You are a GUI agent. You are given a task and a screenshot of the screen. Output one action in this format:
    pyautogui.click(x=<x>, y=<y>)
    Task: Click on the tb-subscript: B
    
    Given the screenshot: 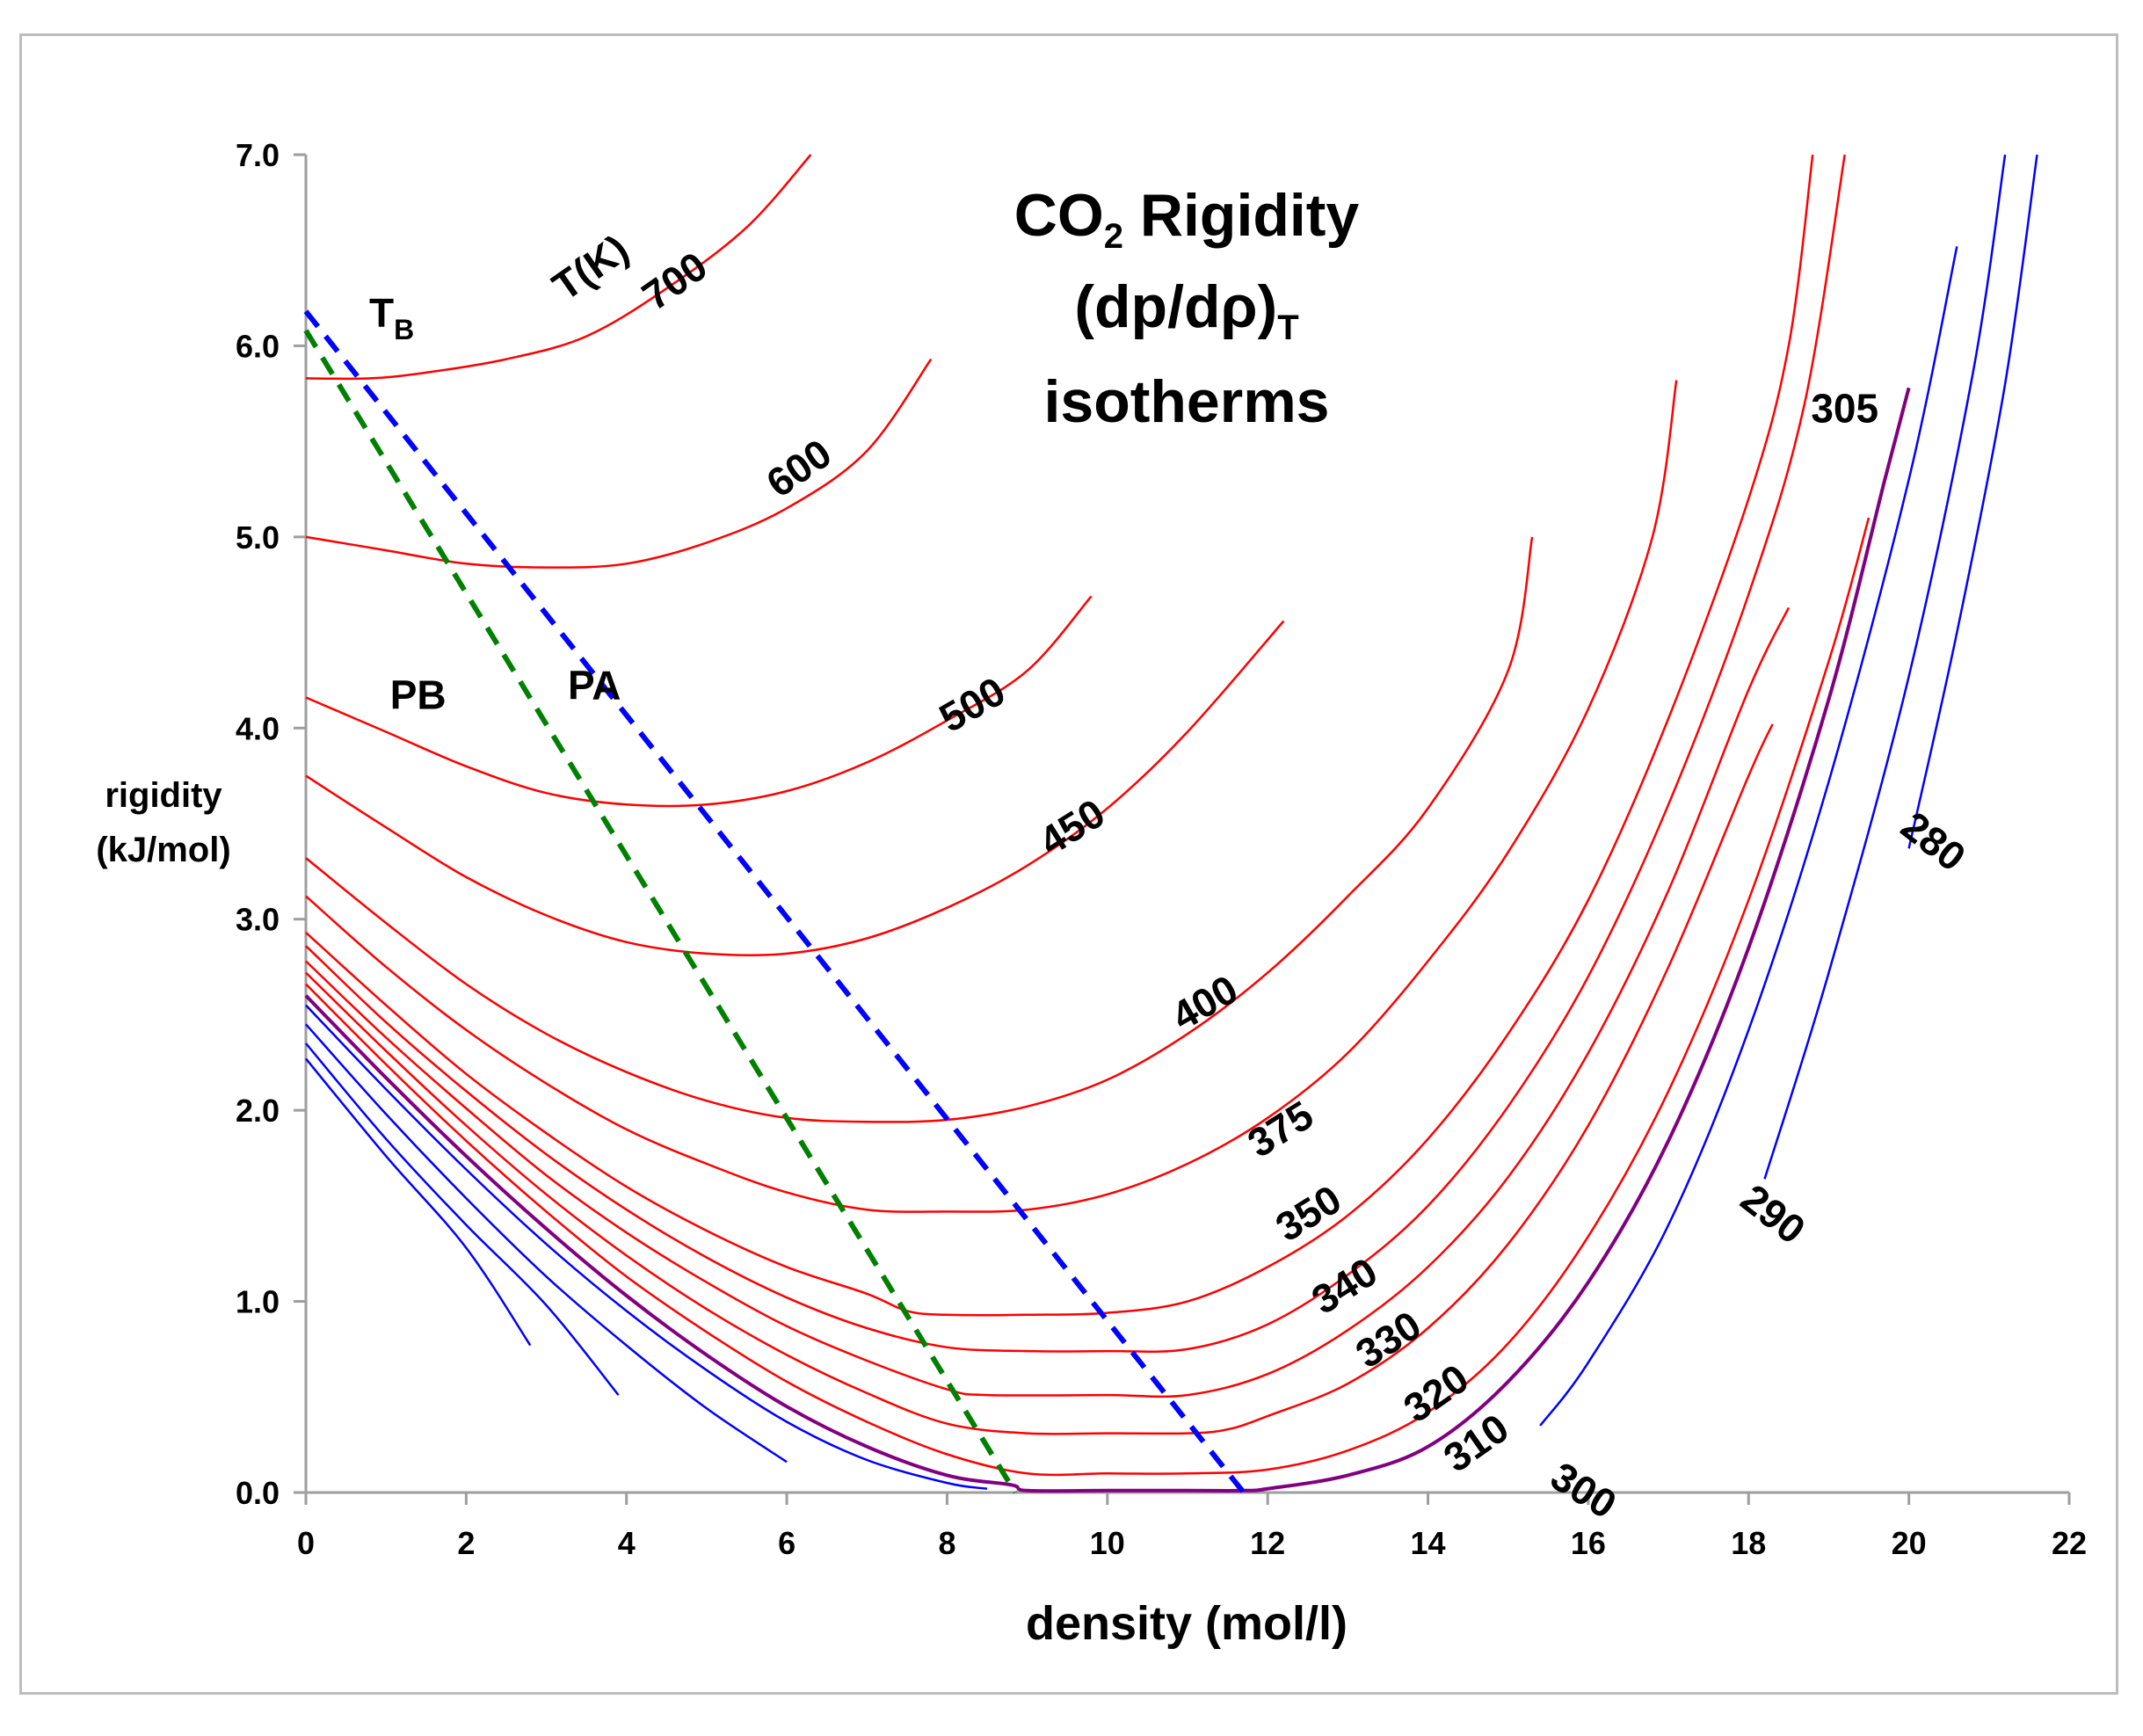 What is the action you would take?
    pyautogui.click(x=404, y=329)
    